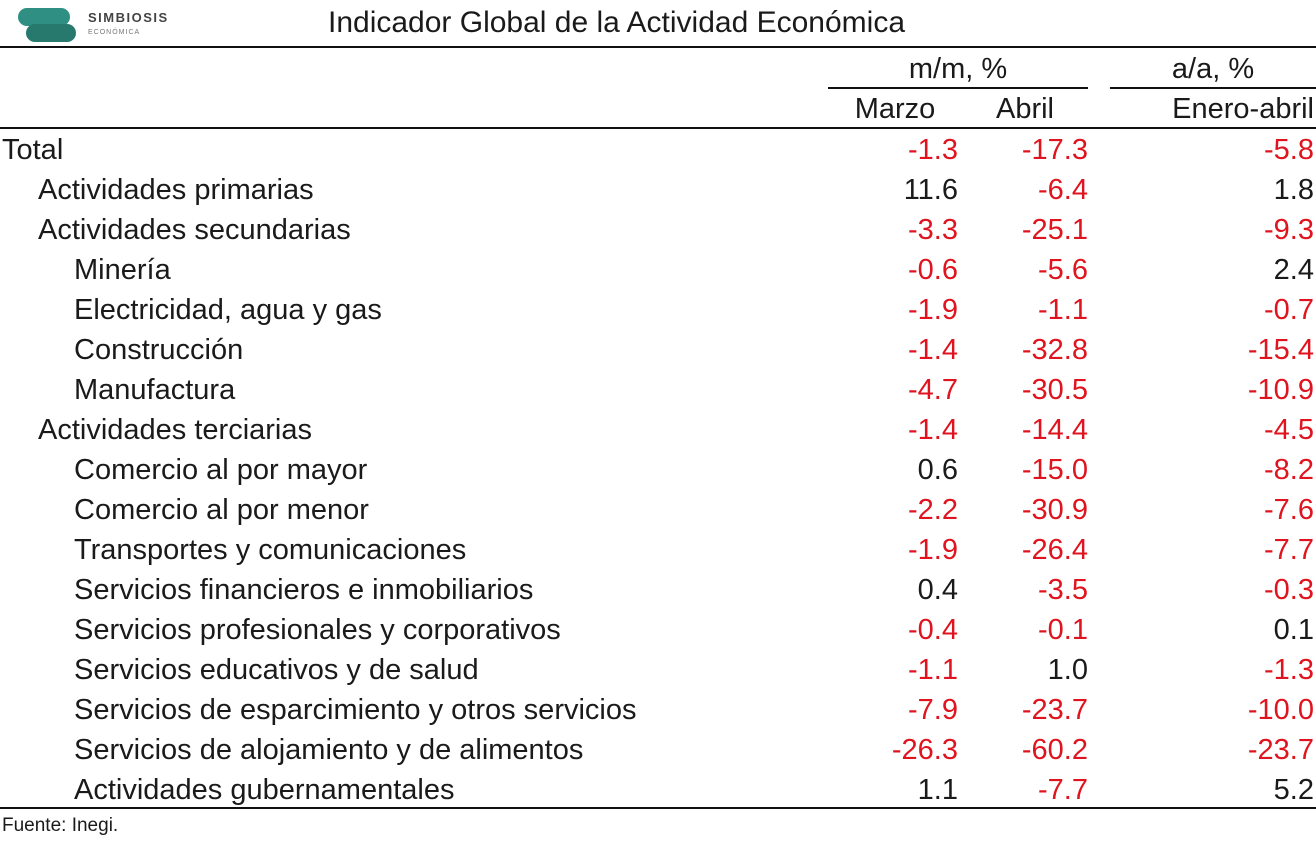 This screenshot has height=843, width=1316. Describe the element at coordinates (1063, 270) in the screenshot. I see `value-cell: -5.6` at that location.